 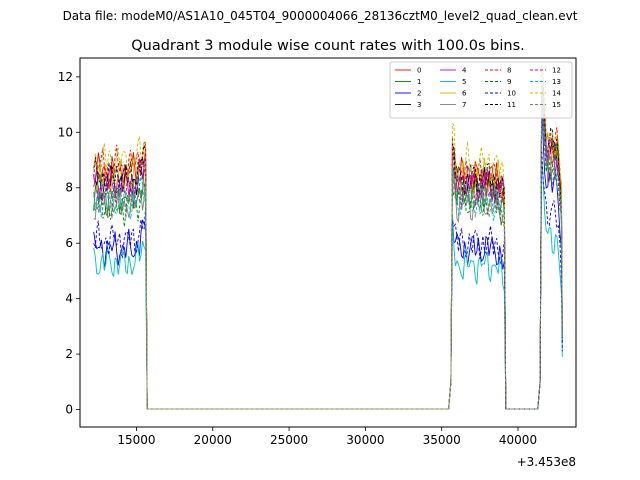 I want to click on legend-box, so click(x=481, y=90).